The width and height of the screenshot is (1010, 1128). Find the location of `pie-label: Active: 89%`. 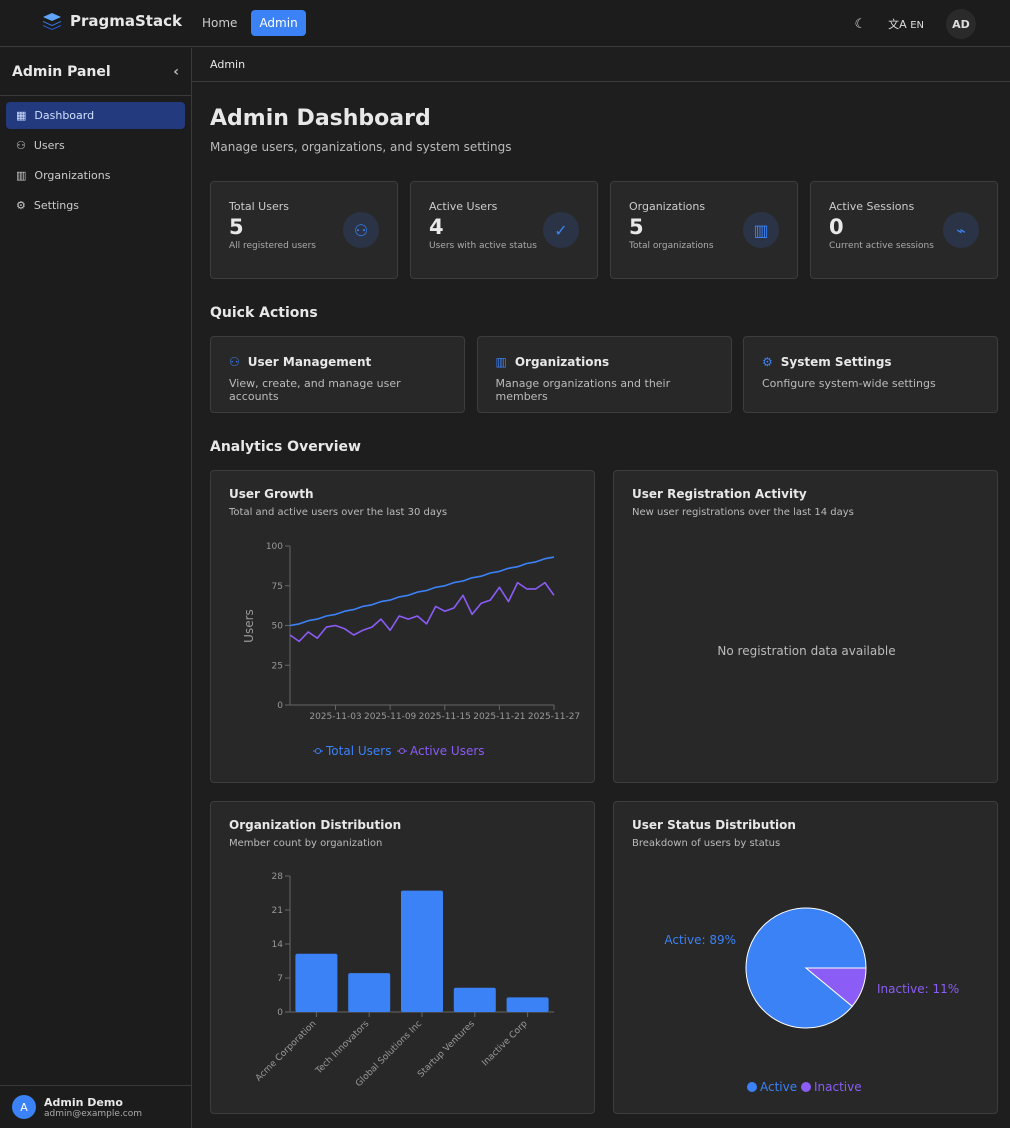

pie-label: Active: 89% is located at coordinates (700, 940).